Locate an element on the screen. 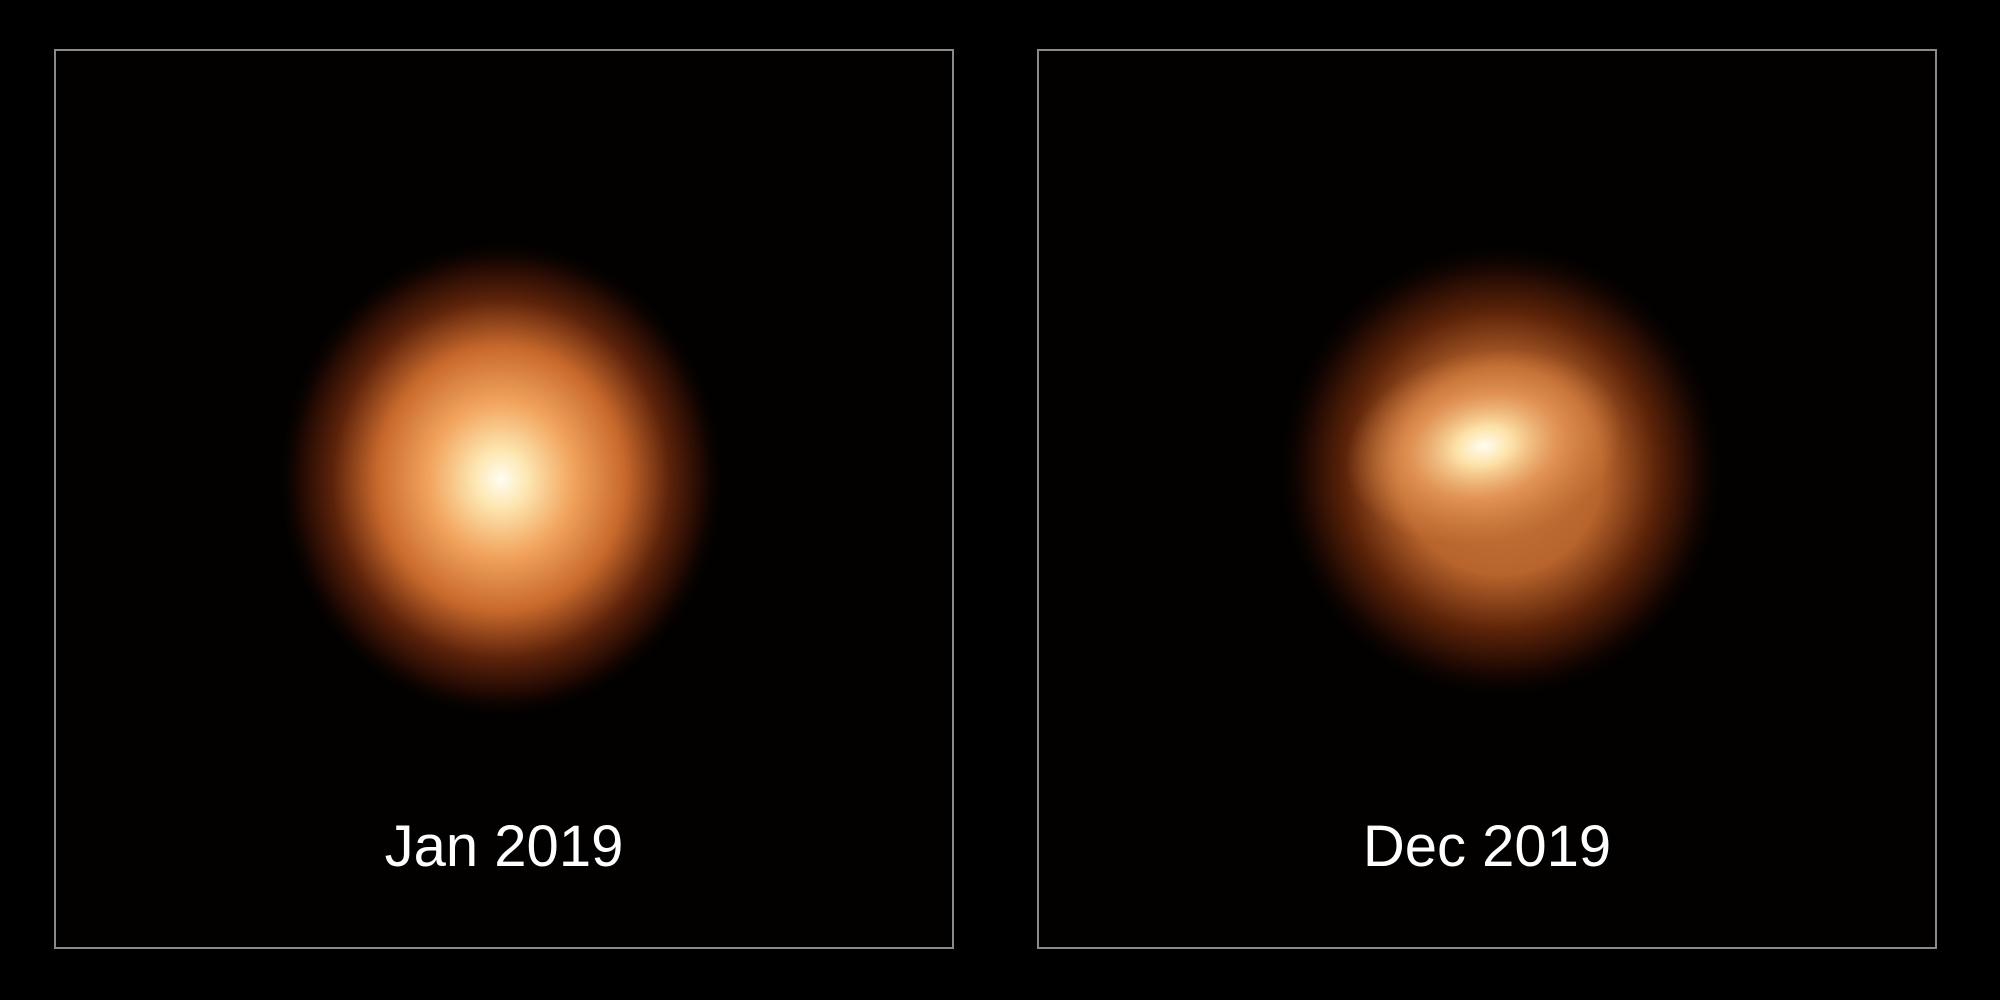  star-image-jan is located at coordinates (501, 479).